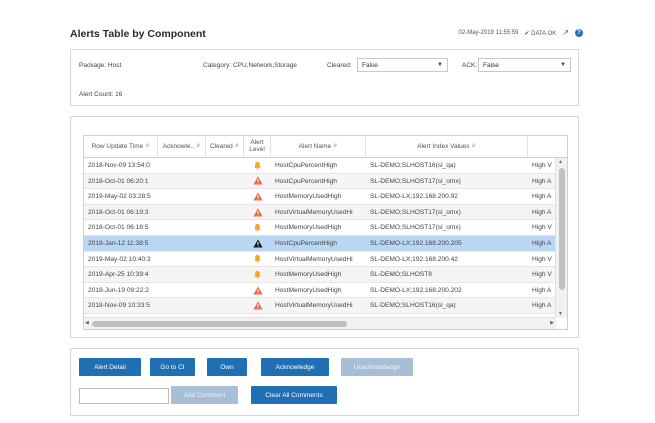  I want to click on page-title: Alerts Table by Component, so click(138, 34).